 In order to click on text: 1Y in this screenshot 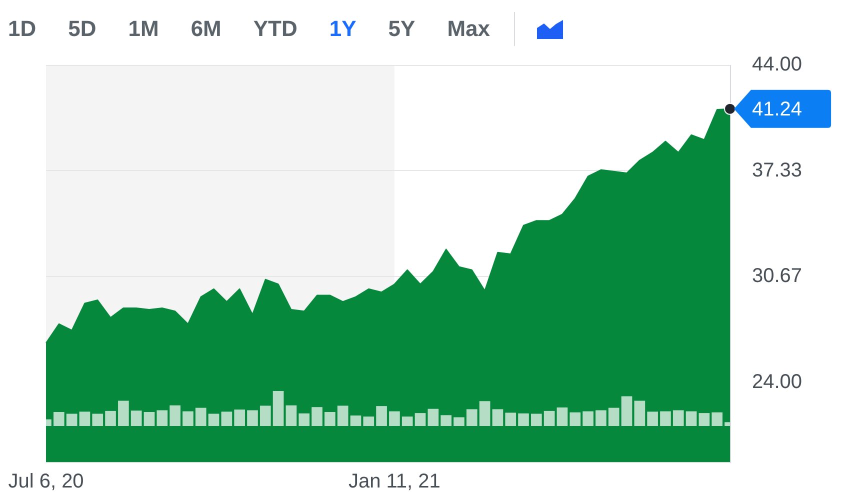, I will do `click(342, 29)`.